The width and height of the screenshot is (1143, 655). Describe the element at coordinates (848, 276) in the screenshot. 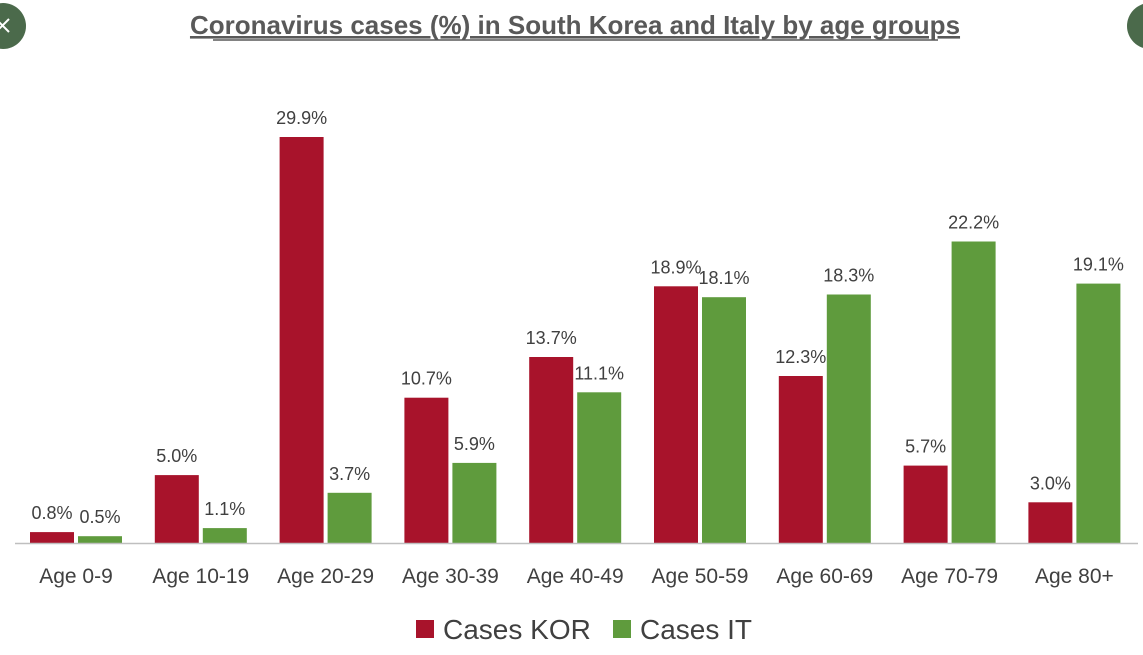

I see `data-label: 18.3%` at that location.